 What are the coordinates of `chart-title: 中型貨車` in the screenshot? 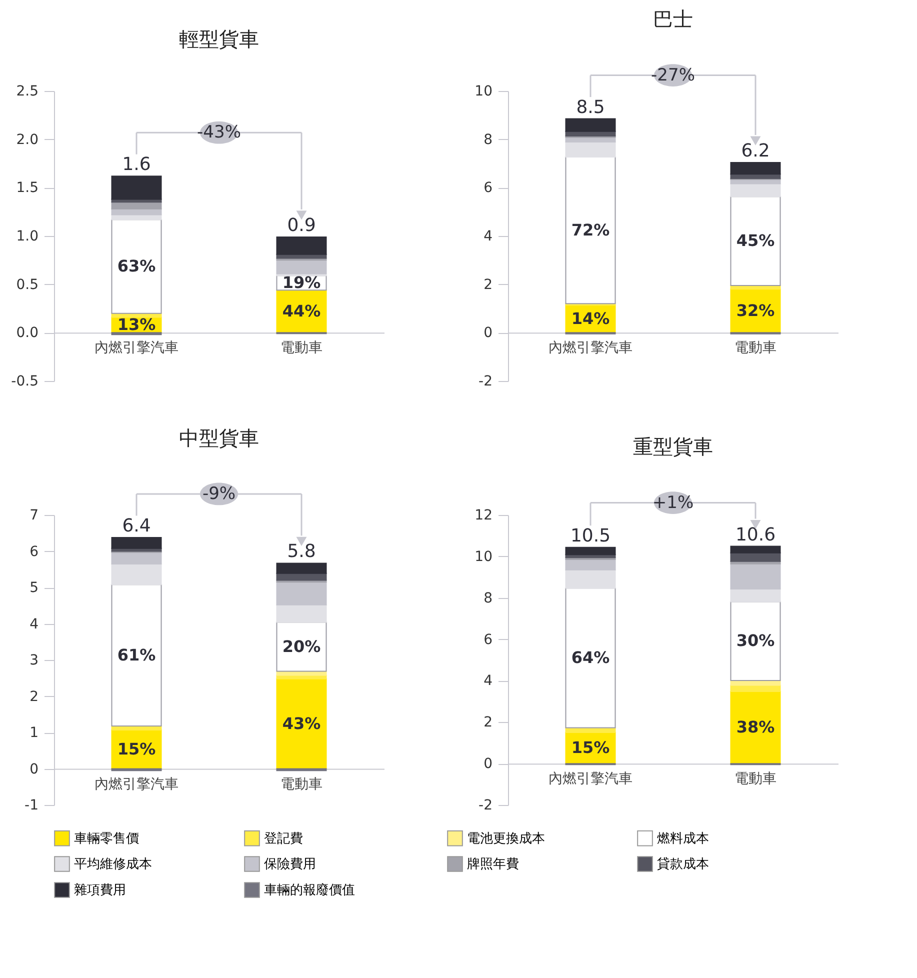 It's located at (219, 438).